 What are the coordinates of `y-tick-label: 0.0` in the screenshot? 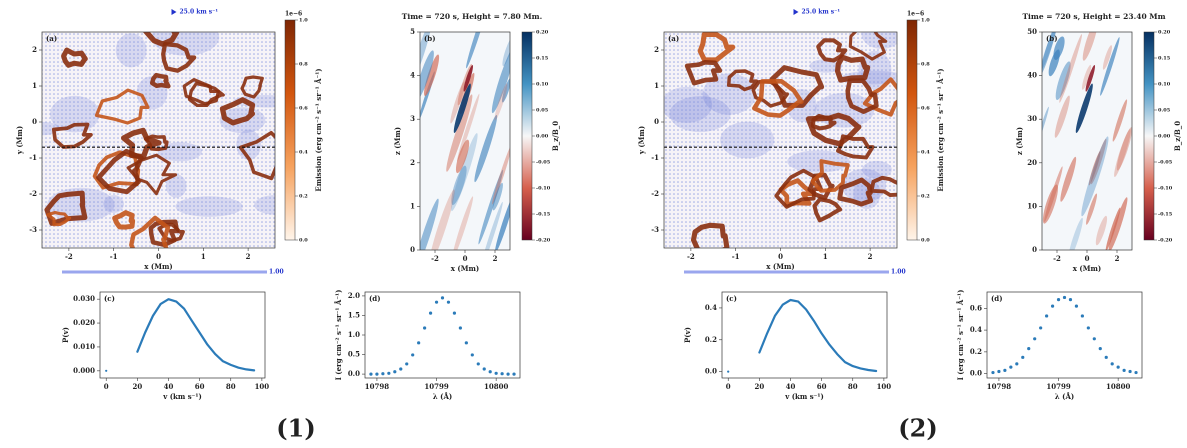 It's located at (976, 373).